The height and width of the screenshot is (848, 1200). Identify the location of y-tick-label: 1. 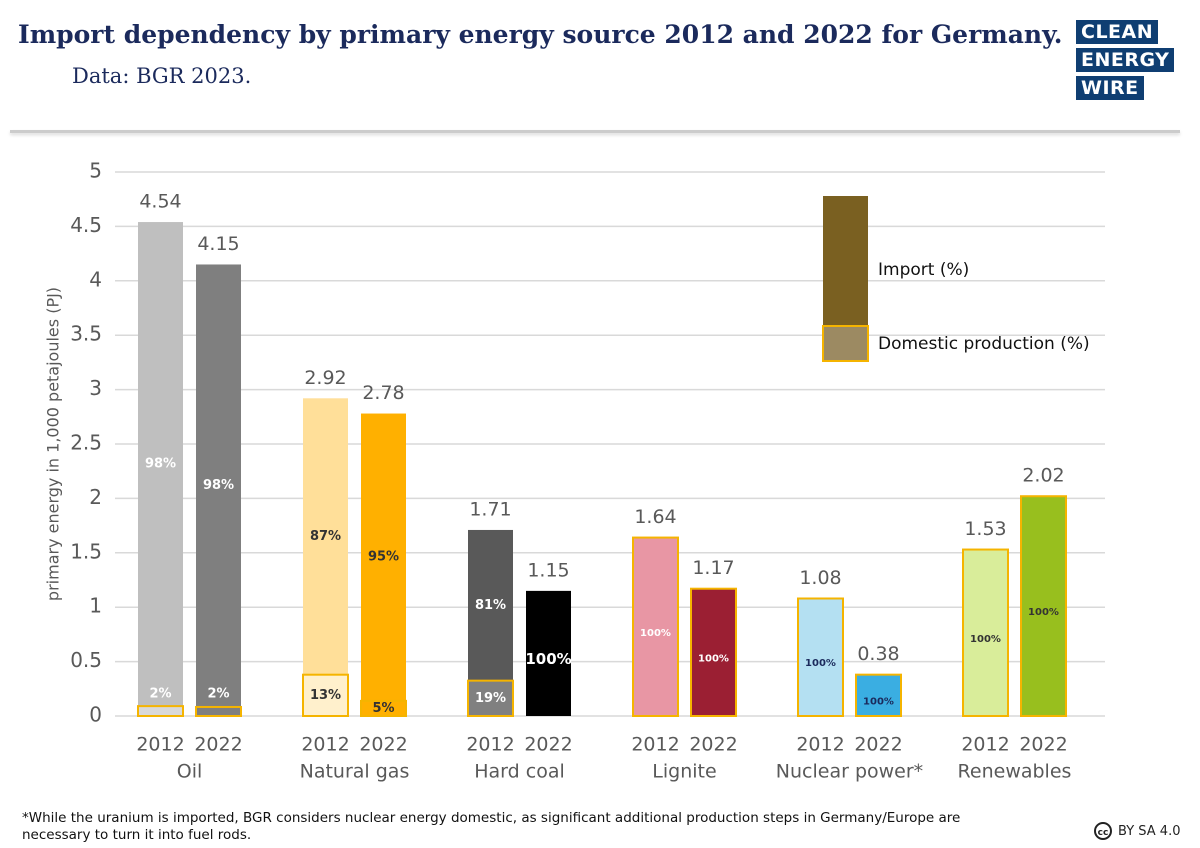
(95, 606).